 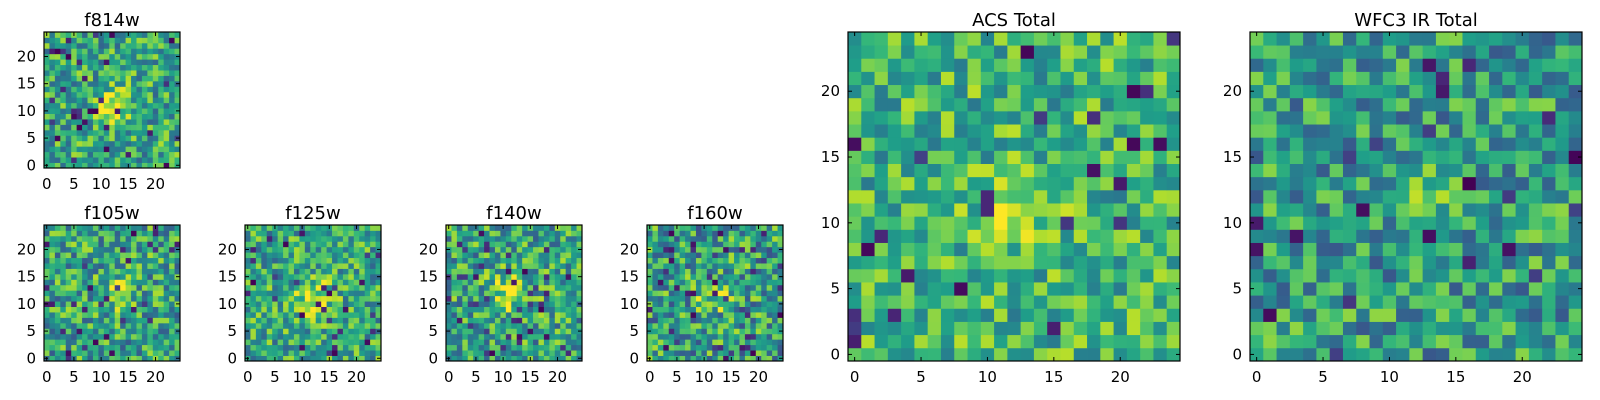 I want to click on heatmap-cells, so click(x=313, y=293).